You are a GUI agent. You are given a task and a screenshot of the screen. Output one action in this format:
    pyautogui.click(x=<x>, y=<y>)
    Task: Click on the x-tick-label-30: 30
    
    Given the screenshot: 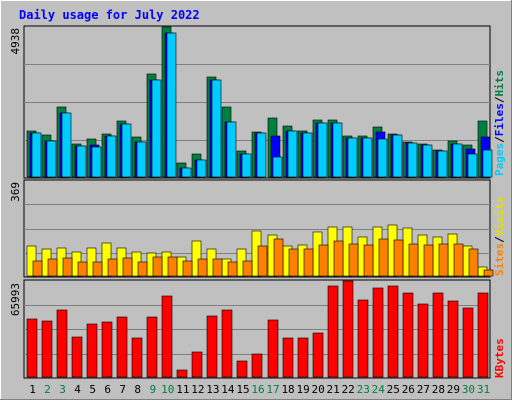 What is the action you would take?
    pyautogui.click(x=468, y=389)
    